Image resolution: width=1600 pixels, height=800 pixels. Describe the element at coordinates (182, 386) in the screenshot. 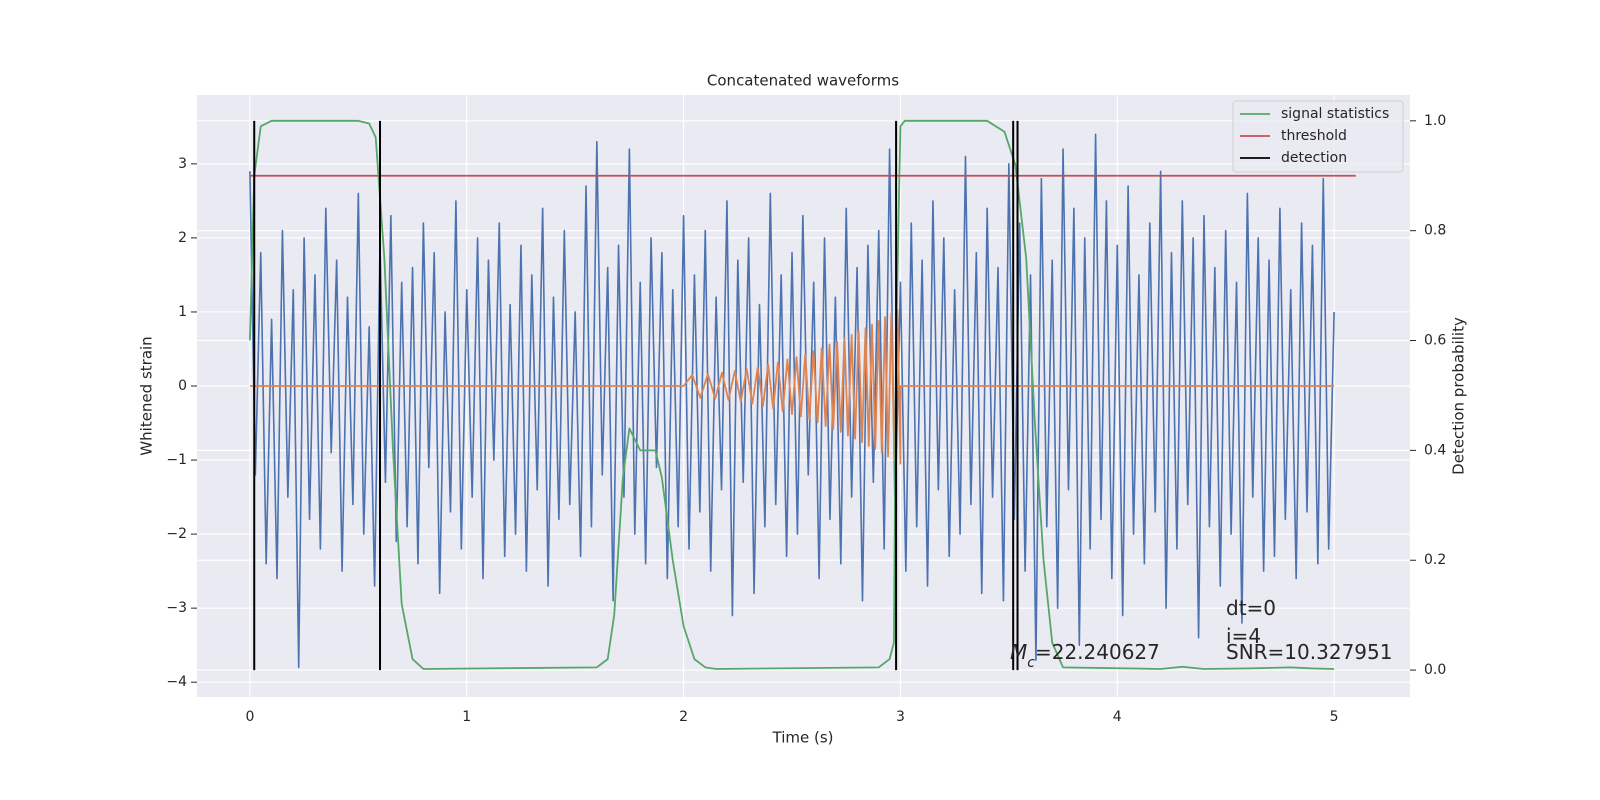

I see `y-tick-label: 0` at that location.